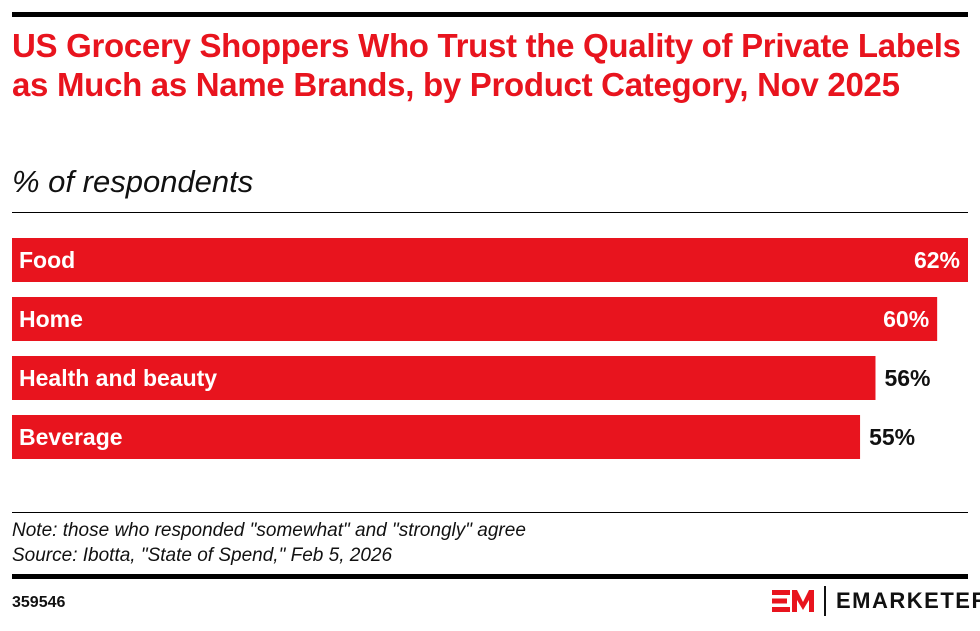 Image resolution: width=980 pixels, height=631 pixels. I want to click on brand-name: EMARKETER, so click(908, 600).